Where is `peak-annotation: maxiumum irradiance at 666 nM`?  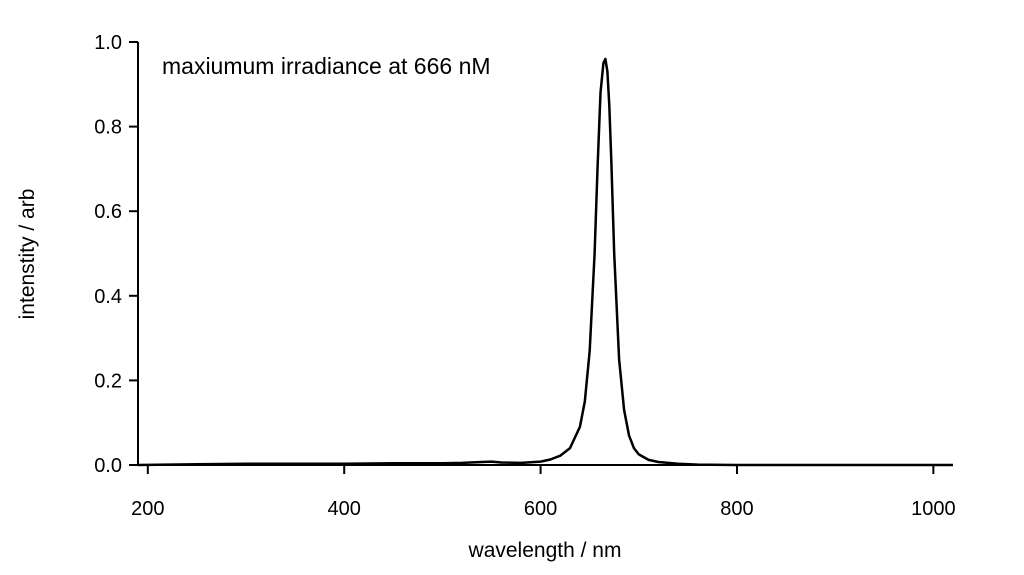
peak-annotation: maxiumum irradiance at 666 nM is located at coordinates (326, 66).